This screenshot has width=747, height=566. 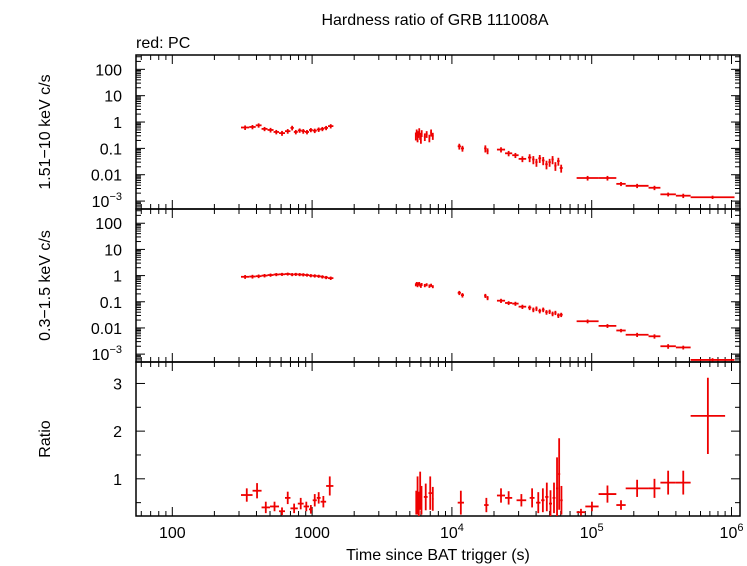 I want to click on y-tick-label: 0.1, so click(x=111, y=149).